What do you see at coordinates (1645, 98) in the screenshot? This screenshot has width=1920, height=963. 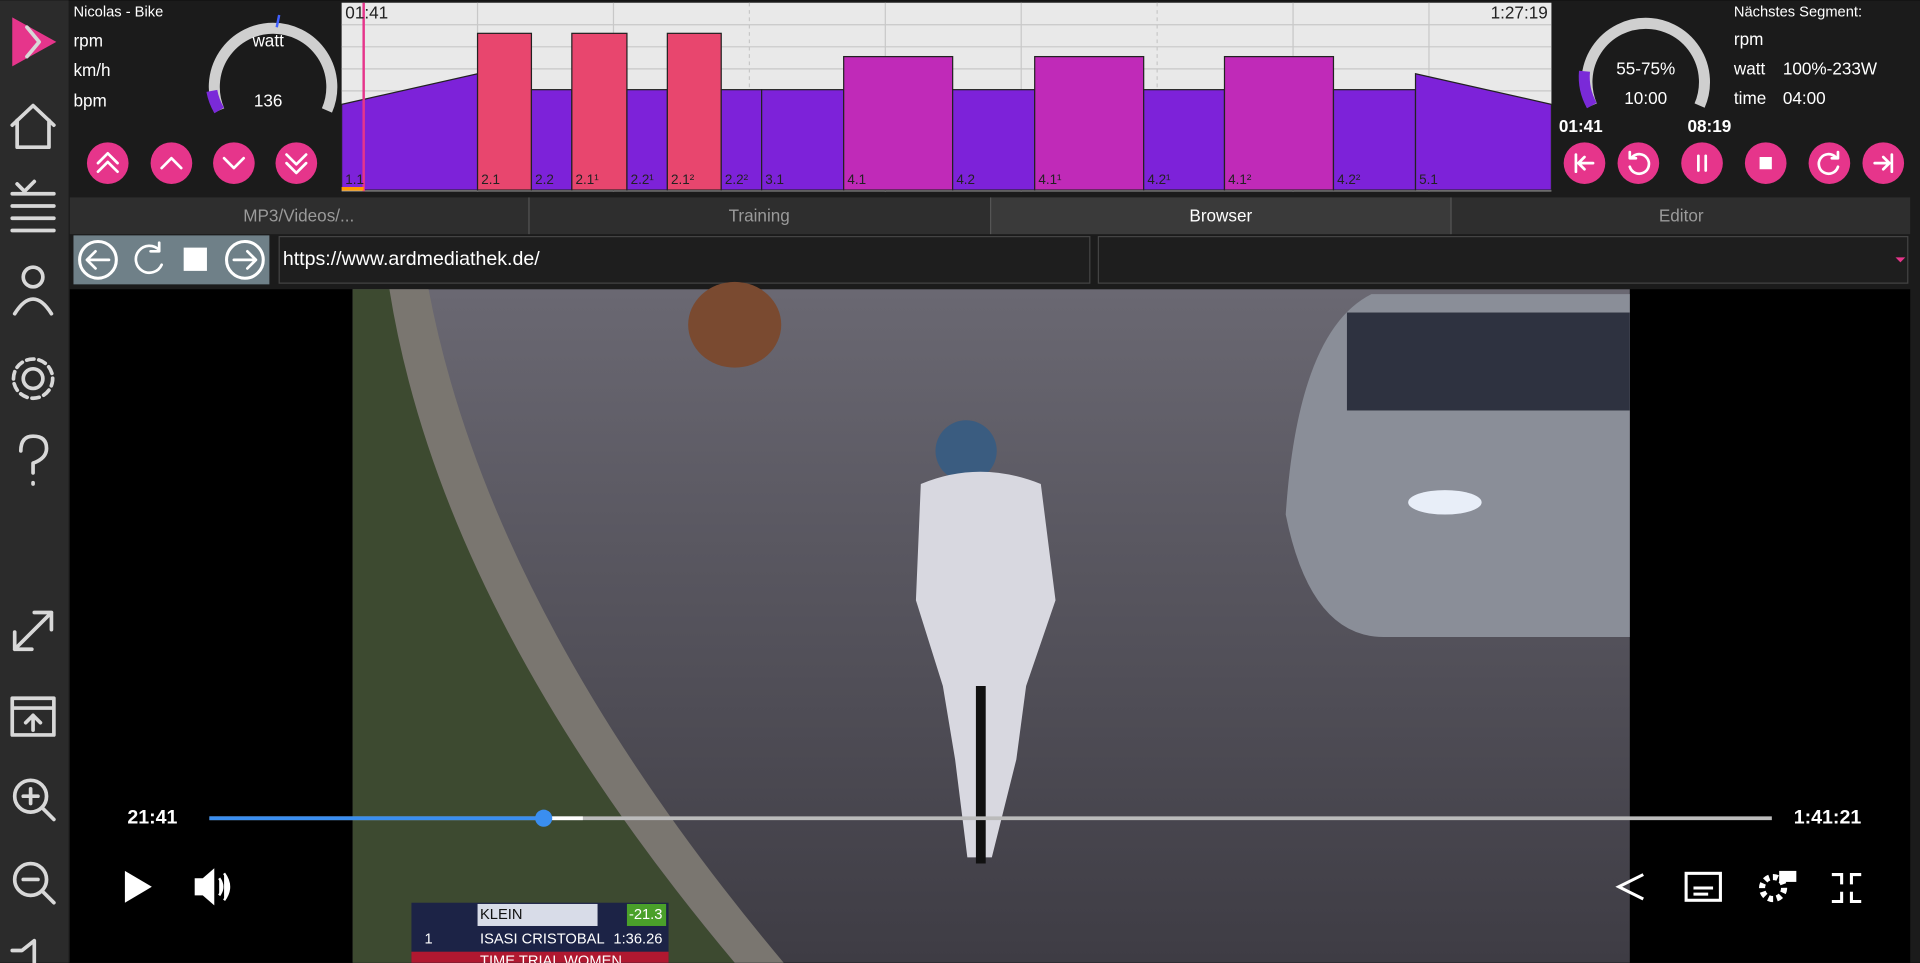 I see `segment-duration: 10:00` at bounding box center [1645, 98].